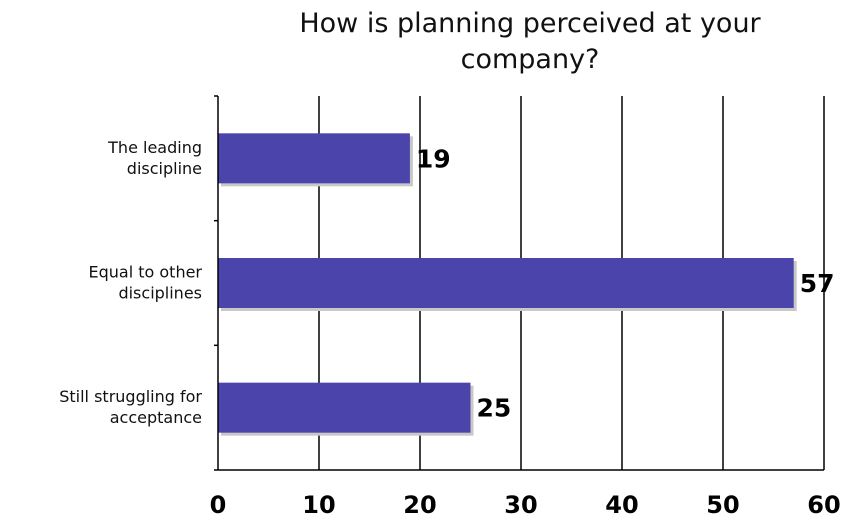 The height and width of the screenshot is (522, 855). I want to click on x-tick-label: 0, so click(218, 505).